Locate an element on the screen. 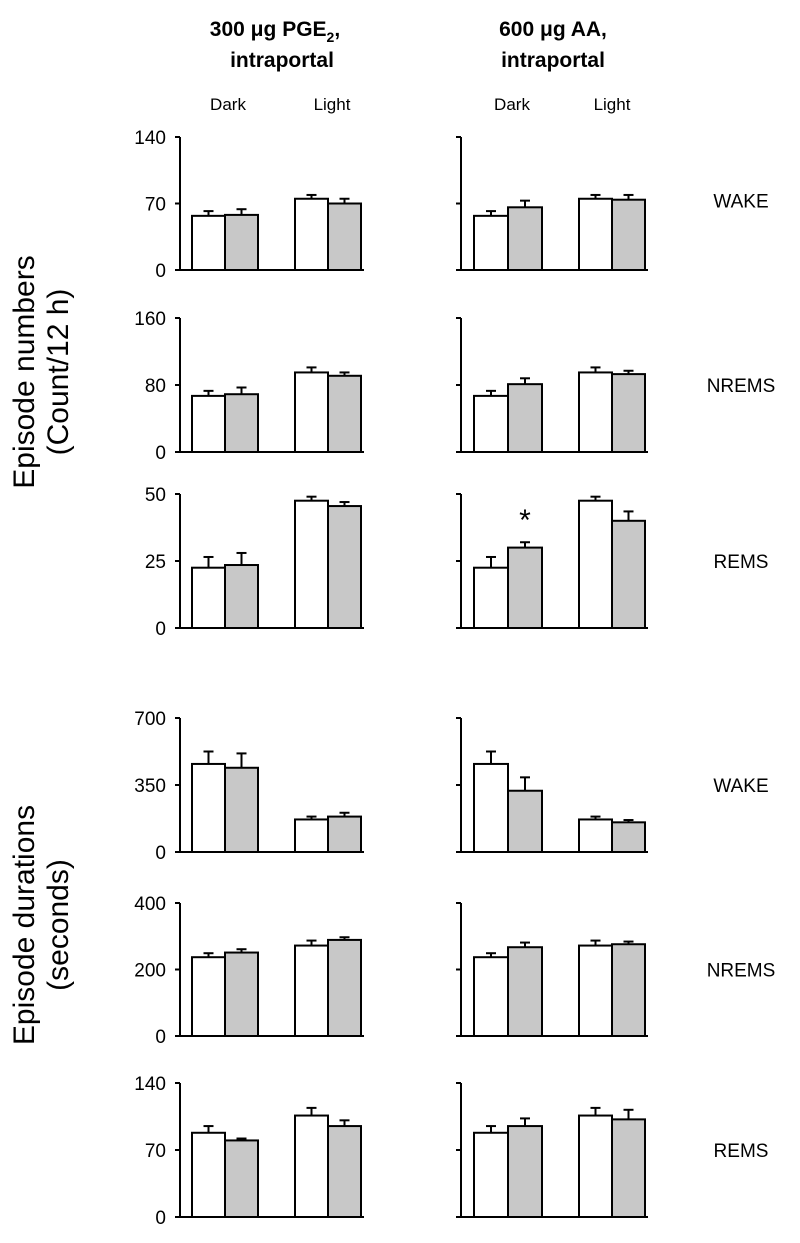  period-label-col0-dark: Dark is located at coordinates (228, 104).